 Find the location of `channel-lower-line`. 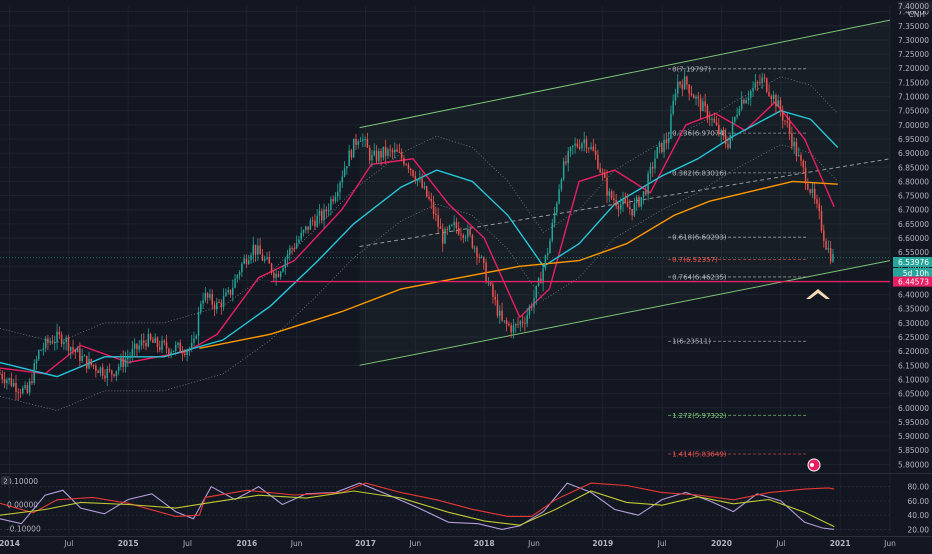

channel-lower-line is located at coordinates (625, 313).